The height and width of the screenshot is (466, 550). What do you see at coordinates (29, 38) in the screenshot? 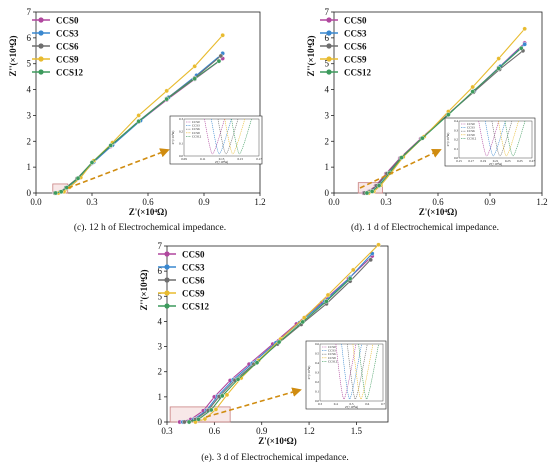
I see `y-tick-label: 6` at bounding box center [29, 38].